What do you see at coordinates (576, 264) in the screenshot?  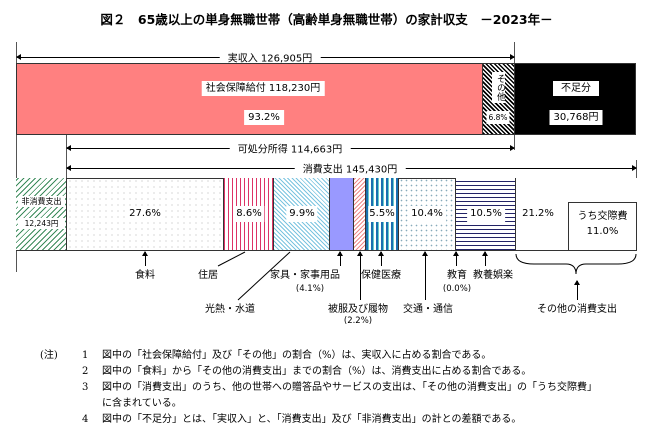 I see `other-brace` at bounding box center [576, 264].